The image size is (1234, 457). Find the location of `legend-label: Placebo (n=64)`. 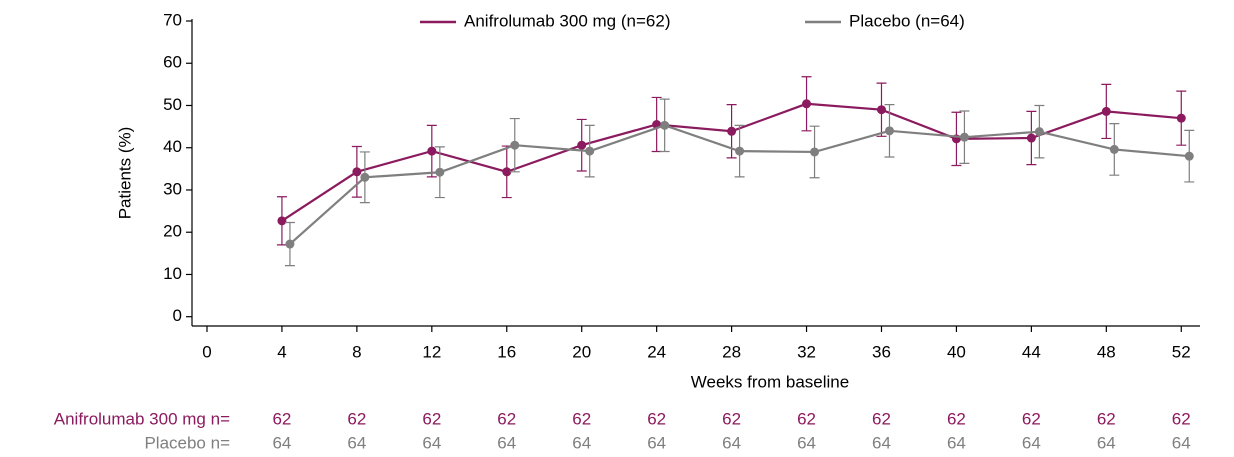

legend-label: Placebo (n=64) is located at coordinates (907, 20).